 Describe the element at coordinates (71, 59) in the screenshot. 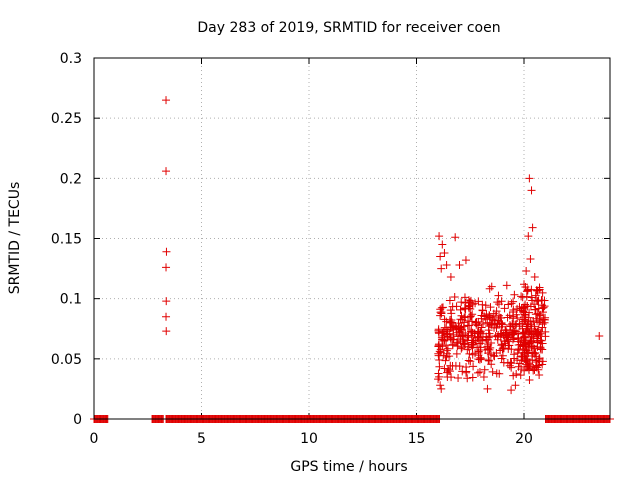

I see `y-tick-label: 0.3` at that location.